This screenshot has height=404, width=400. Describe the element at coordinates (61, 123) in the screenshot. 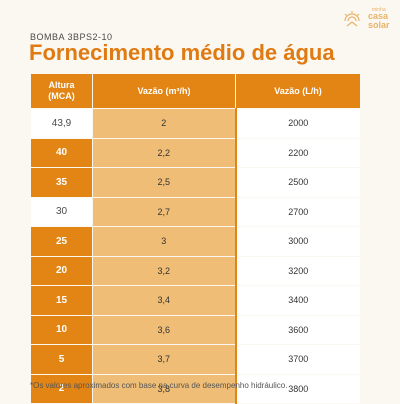

I see `cell-altura: 43,9` at that location.